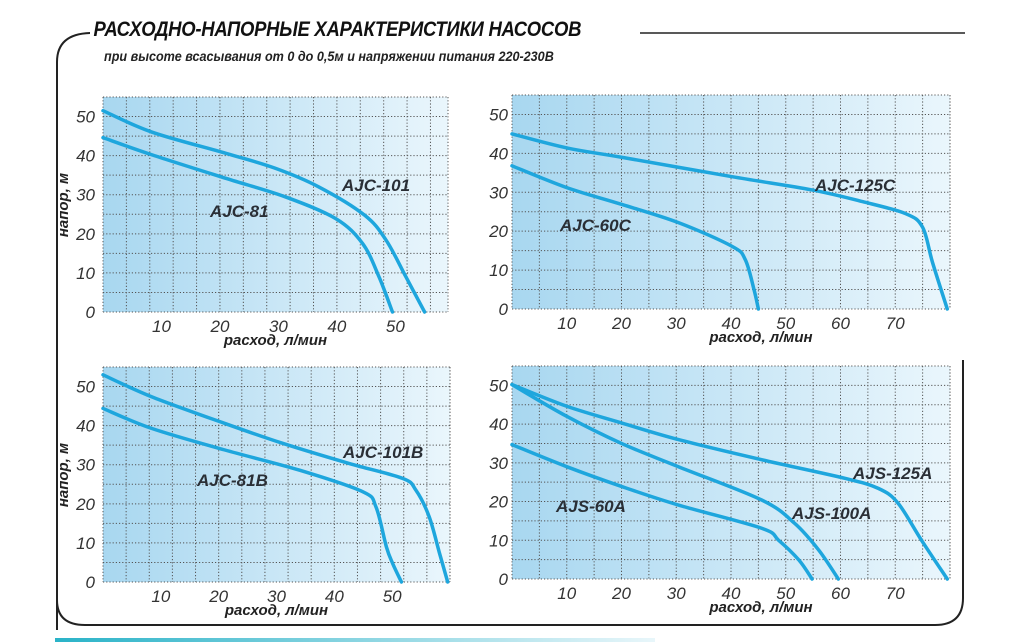 The width and height of the screenshot is (1010, 642). What do you see at coordinates (831, 513) in the screenshot?
I see `series-label: AJS-100A` at bounding box center [831, 513].